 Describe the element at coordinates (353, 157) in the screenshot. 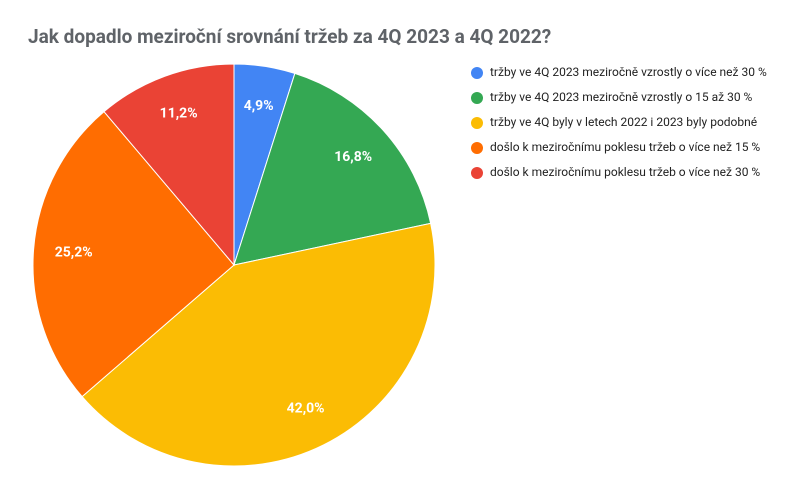

I see `slice-label: 16,8%` at that location.